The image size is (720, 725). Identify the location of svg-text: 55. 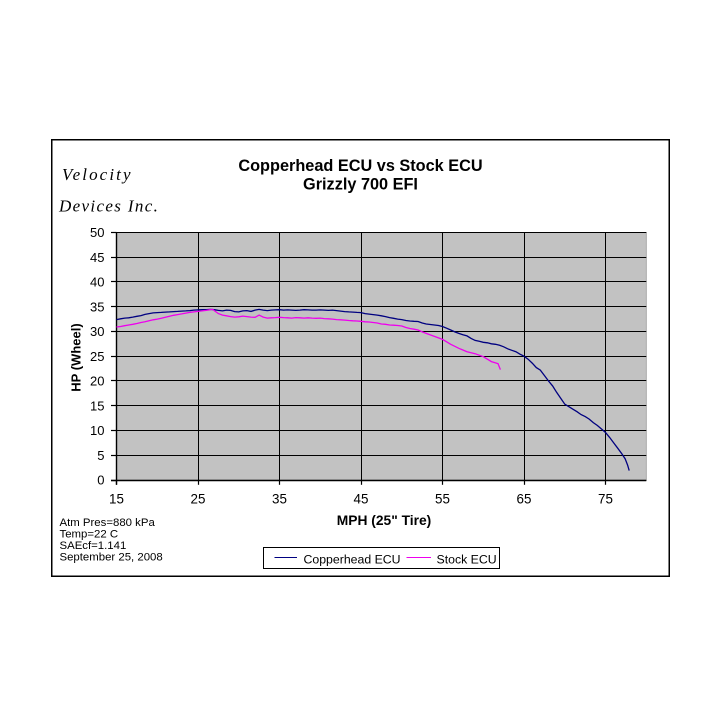
(442, 499).